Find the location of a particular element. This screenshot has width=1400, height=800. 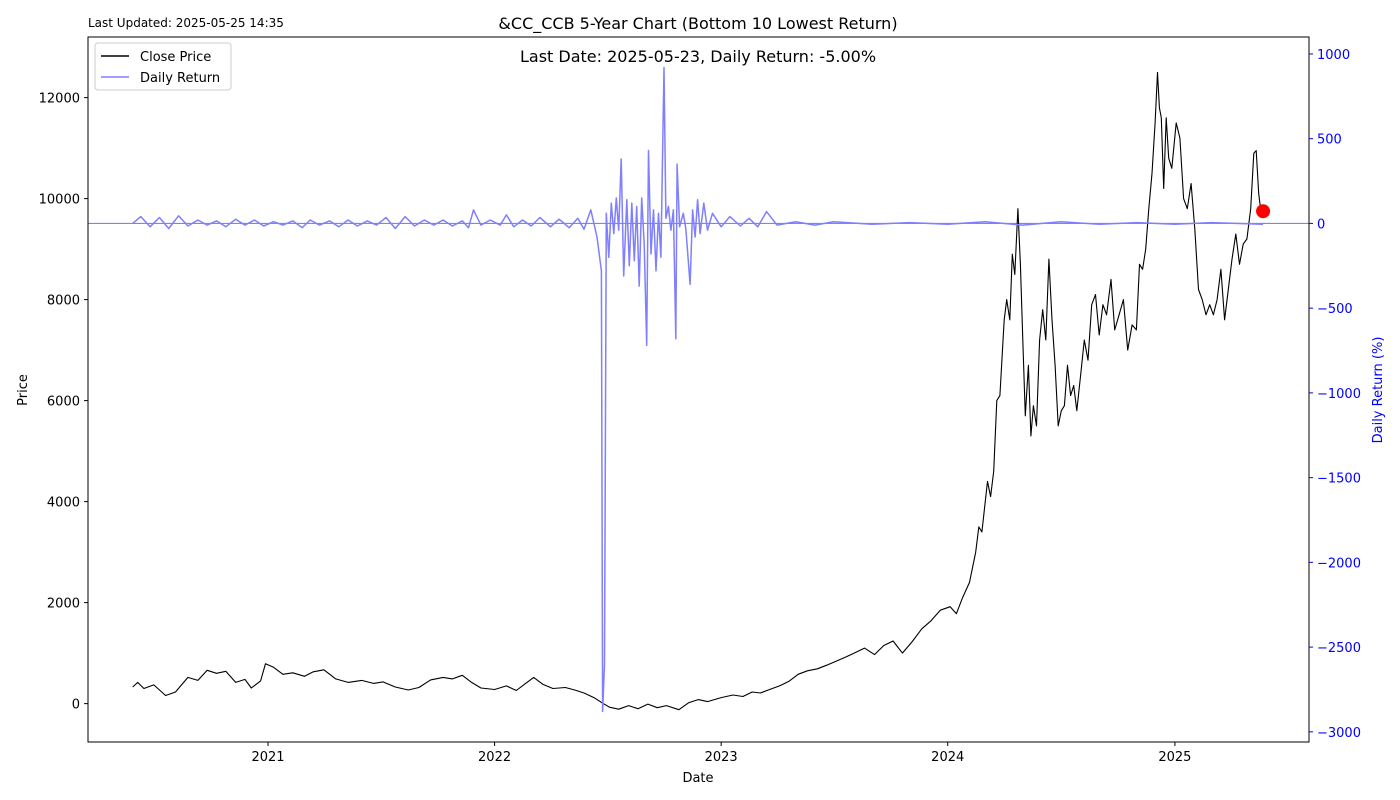

y-axis-label: Price is located at coordinates (23, 390).